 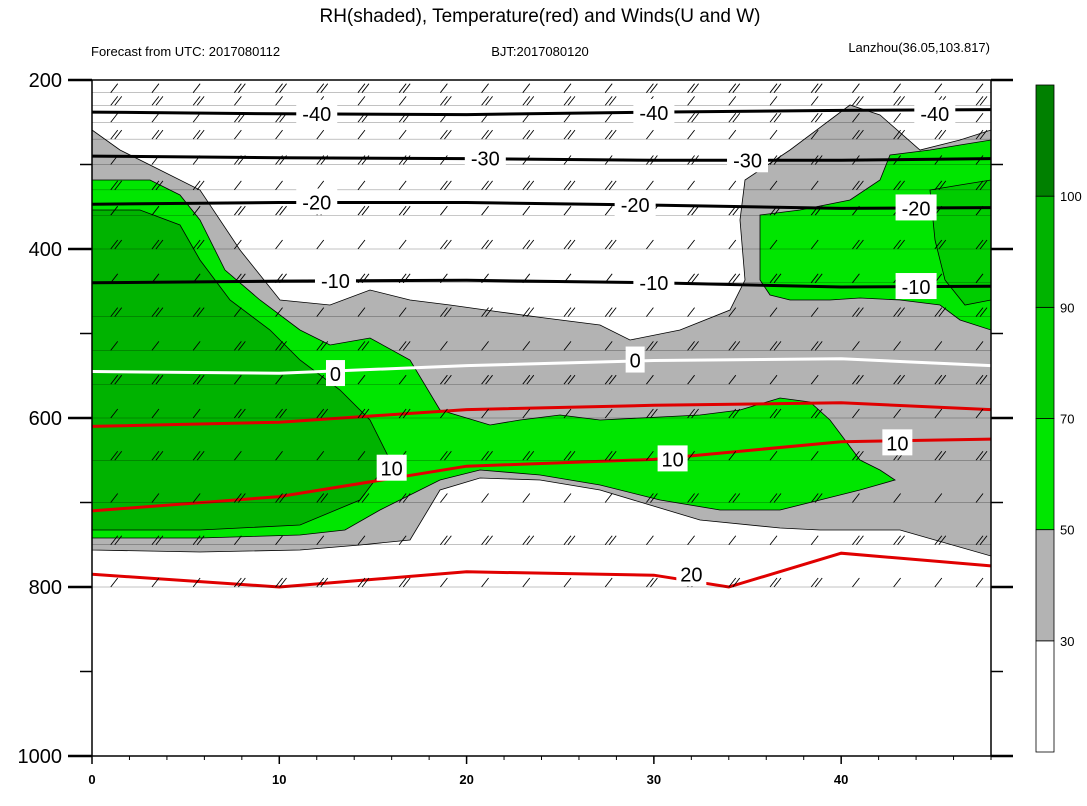 I want to click on contour-label: 0, so click(x=635, y=362).